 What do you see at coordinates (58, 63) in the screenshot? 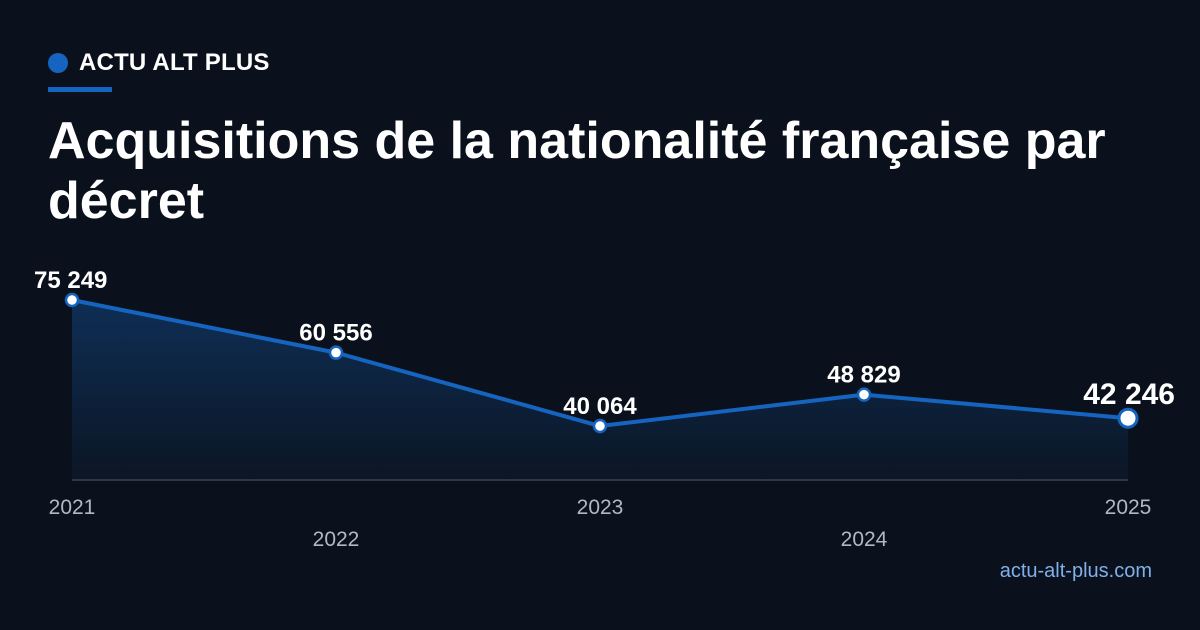
I see `brand-dot-icon` at bounding box center [58, 63].